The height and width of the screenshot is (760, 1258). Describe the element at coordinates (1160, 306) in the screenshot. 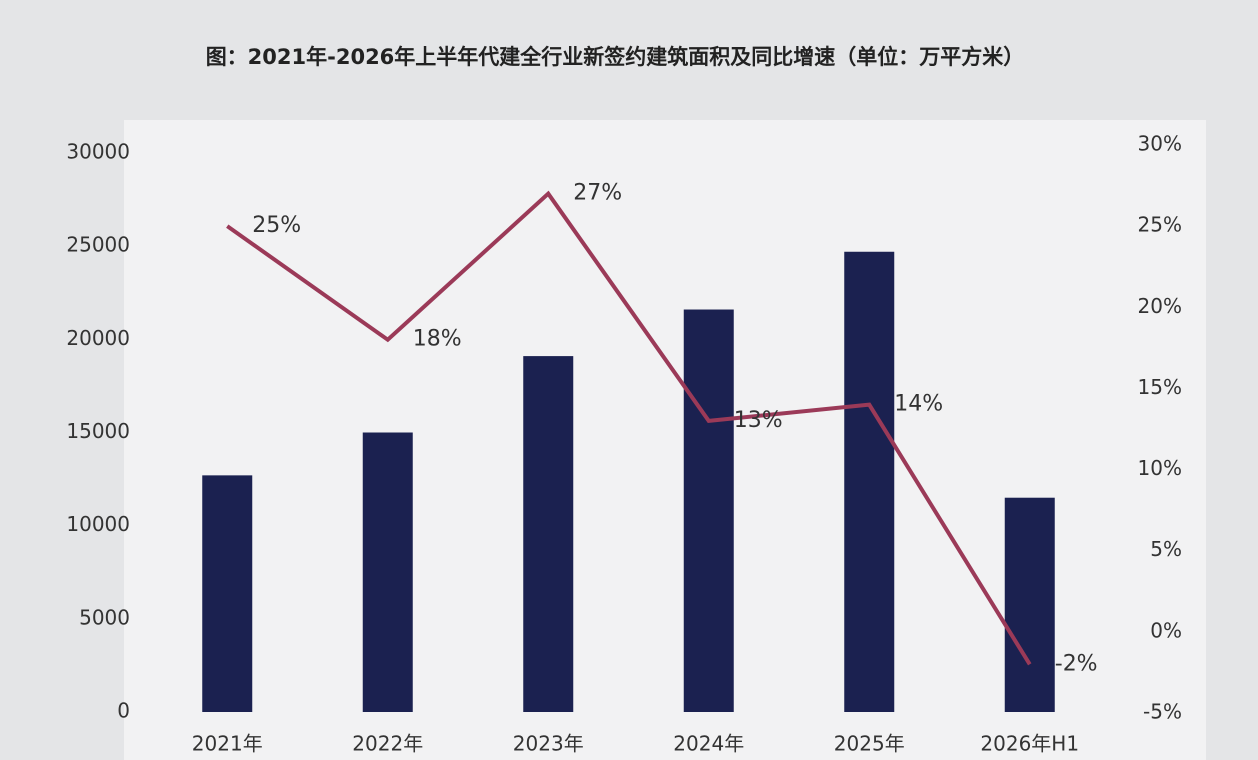

I see `y2-tick-label: 20%` at that location.